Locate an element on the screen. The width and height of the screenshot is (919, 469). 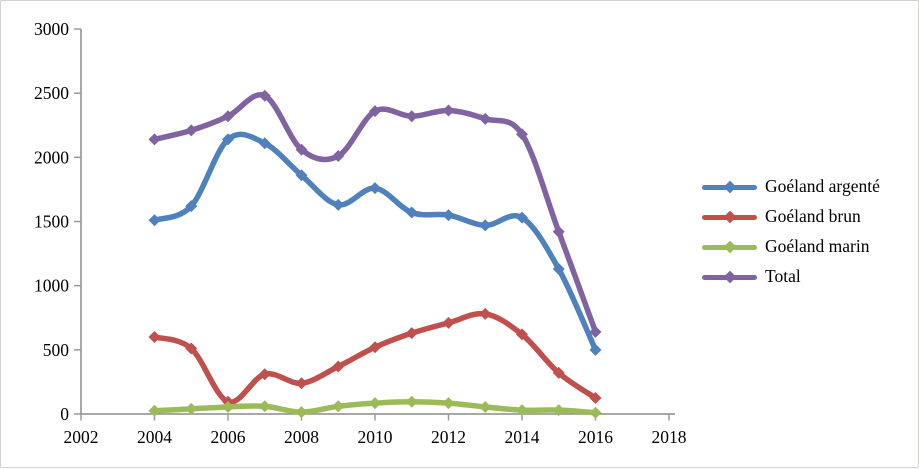
legend-item: Goéland marin is located at coordinates (791, 247).